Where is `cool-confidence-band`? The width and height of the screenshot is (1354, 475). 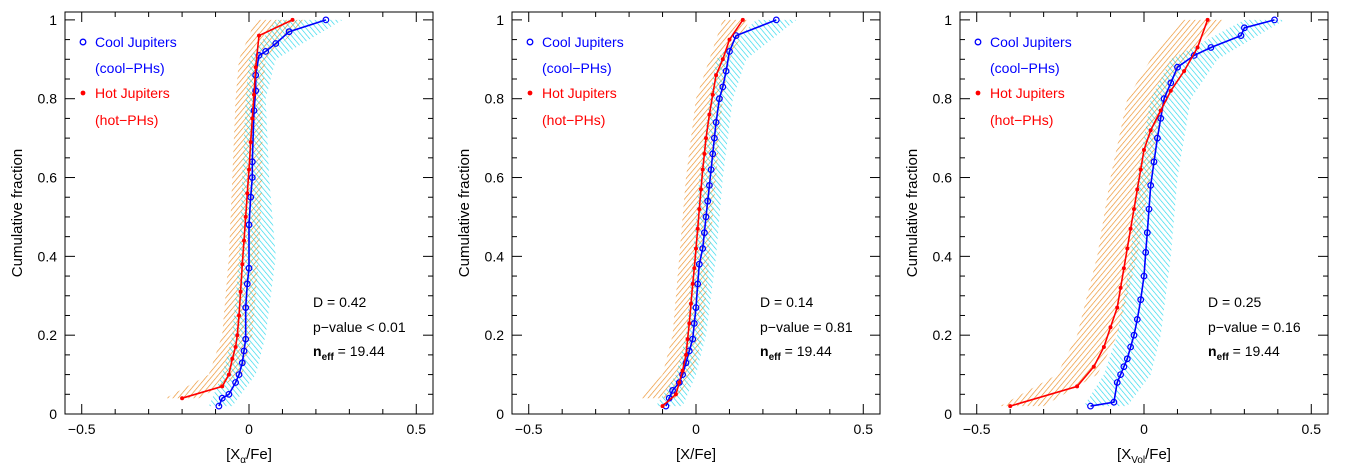 cool-confidence-band is located at coordinates (275, 213).